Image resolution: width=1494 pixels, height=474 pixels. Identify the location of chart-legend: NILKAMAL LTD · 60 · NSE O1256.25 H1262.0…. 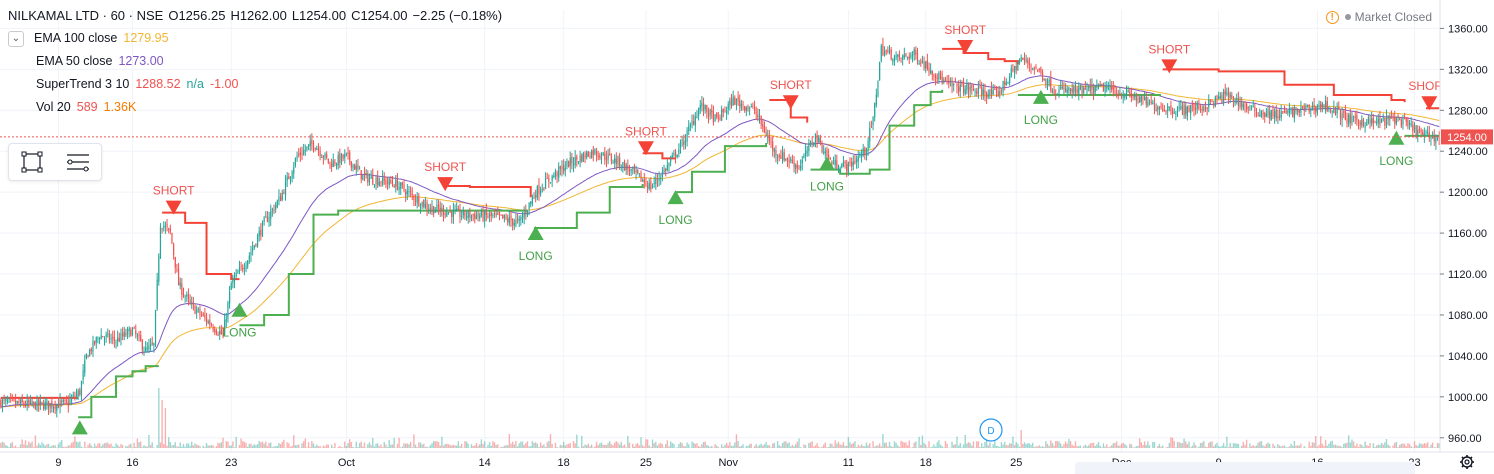
(257, 61).